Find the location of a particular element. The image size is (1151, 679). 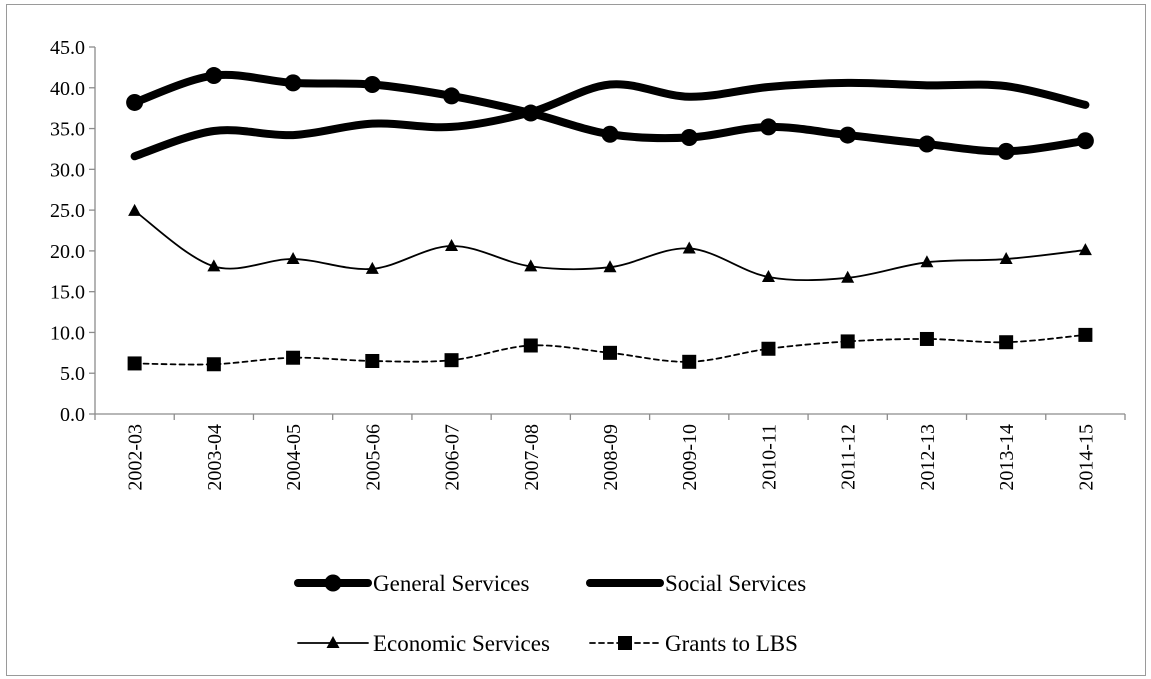

x-tick-label: 2014-15 is located at coordinates (1086, 457).